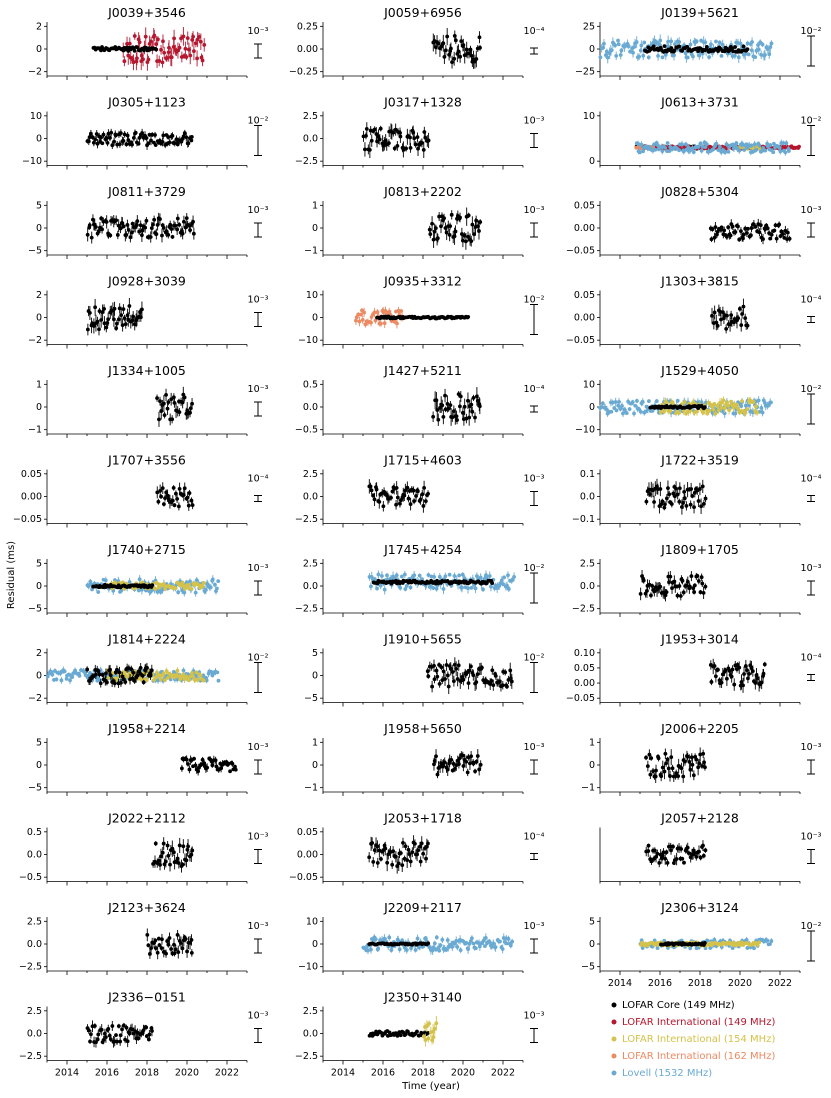  What do you see at coordinates (310, 116) in the screenshot?
I see `y-tick-label: 2.5` at bounding box center [310, 116].